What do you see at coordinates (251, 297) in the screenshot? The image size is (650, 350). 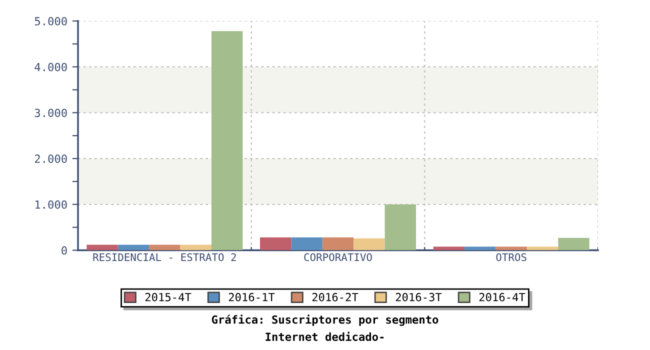 I see `legend-label: 2016-1T` at bounding box center [251, 297].